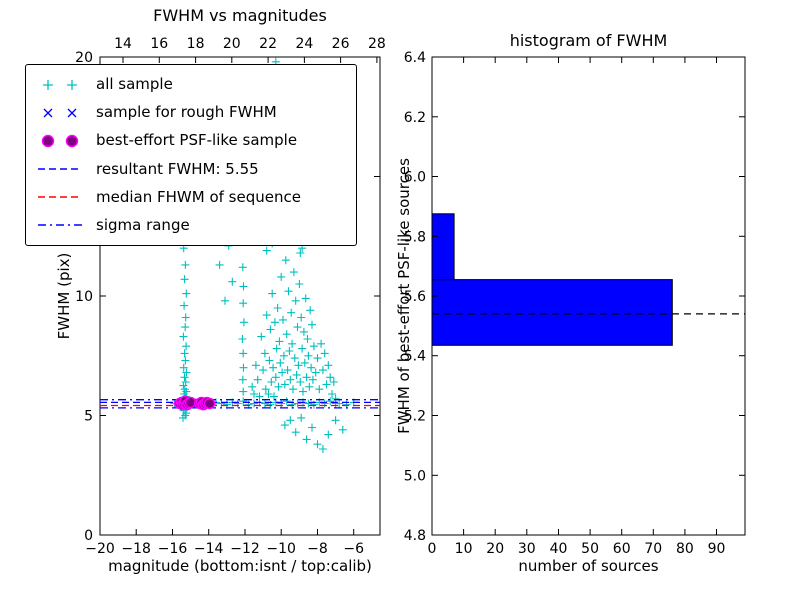 The width and height of the screenshot is (800, 600). Describe the element at coordinates (136, 549) in the screenshot. I see `x-tick-label: −18` at that location.